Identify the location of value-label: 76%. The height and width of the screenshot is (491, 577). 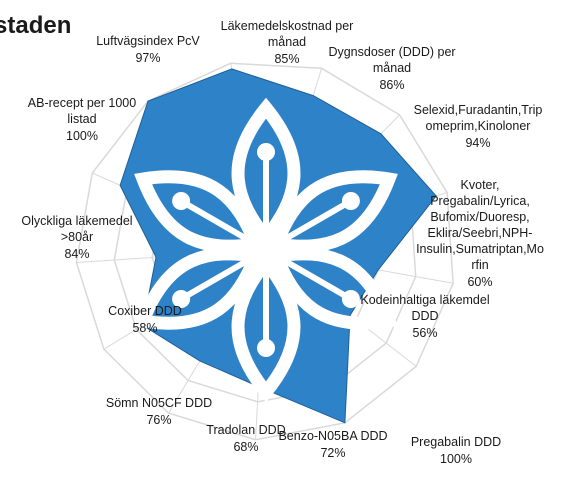
(158, 420).